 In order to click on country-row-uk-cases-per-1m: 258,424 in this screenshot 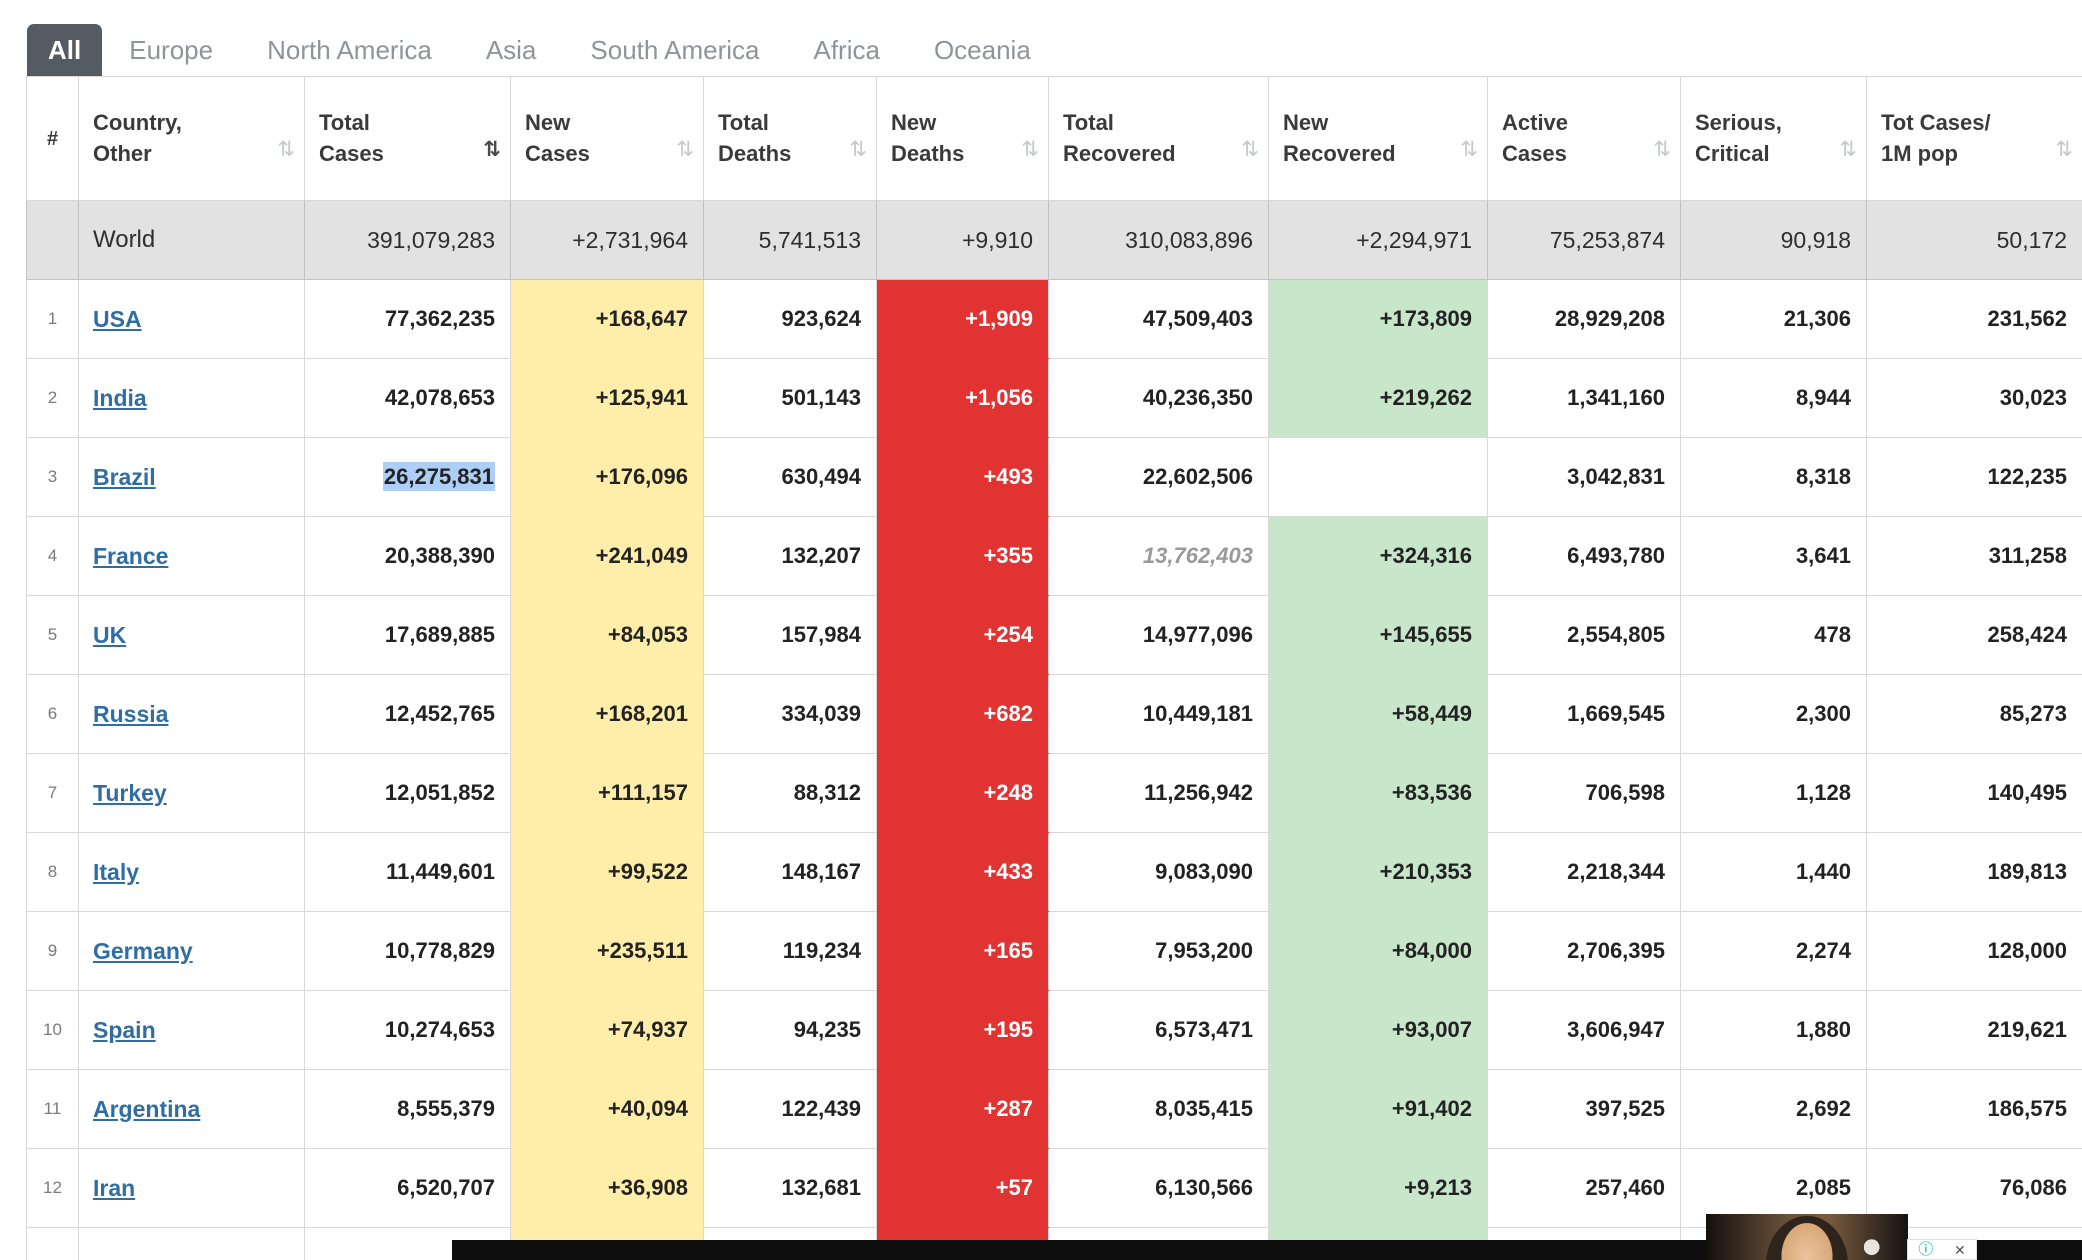, I will do `click(1974, 635)`.